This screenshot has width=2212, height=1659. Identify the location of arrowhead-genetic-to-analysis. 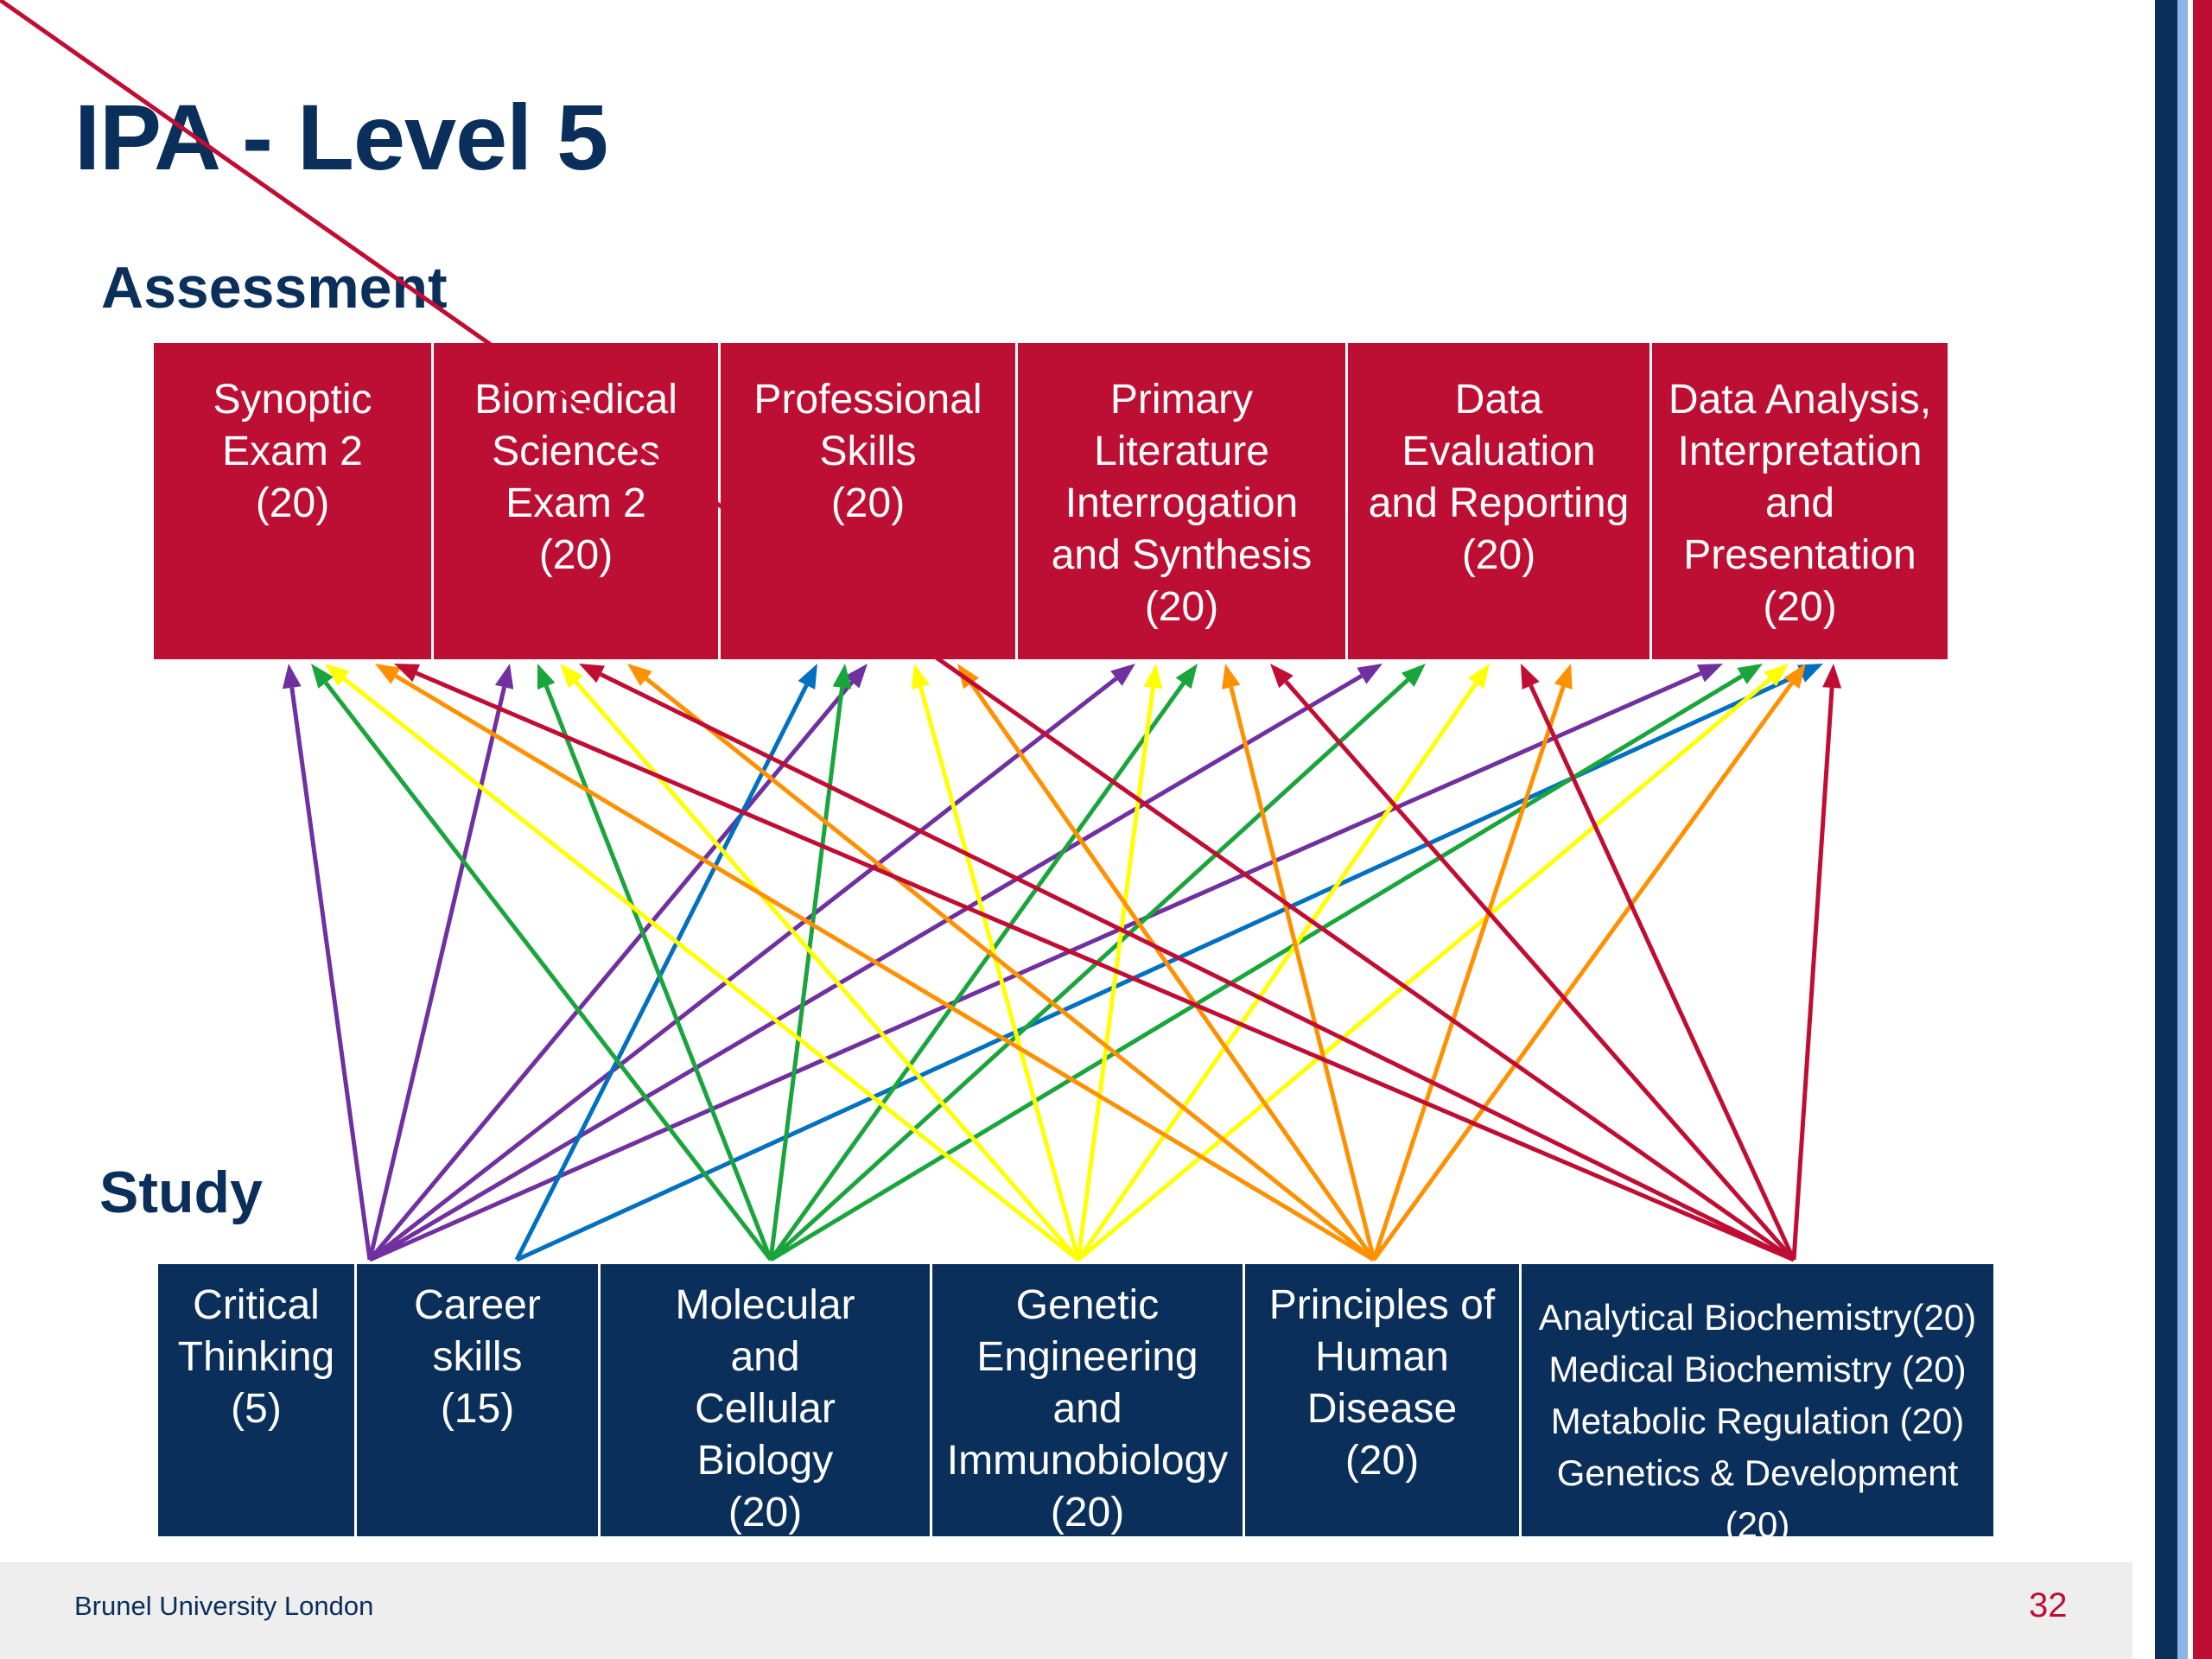
(1776, 675).